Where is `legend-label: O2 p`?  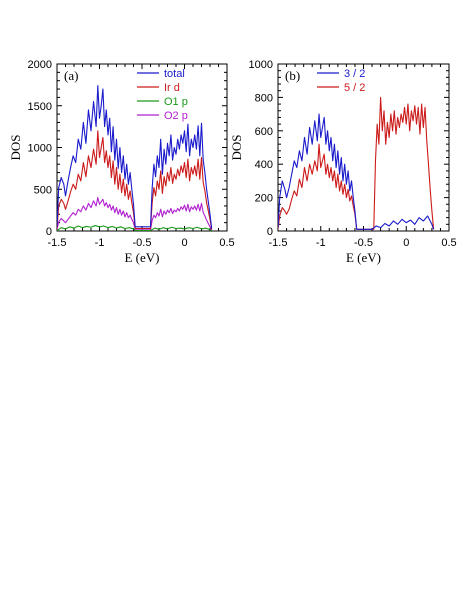
legend-label: O2 p is located at coordinates (176, 116).